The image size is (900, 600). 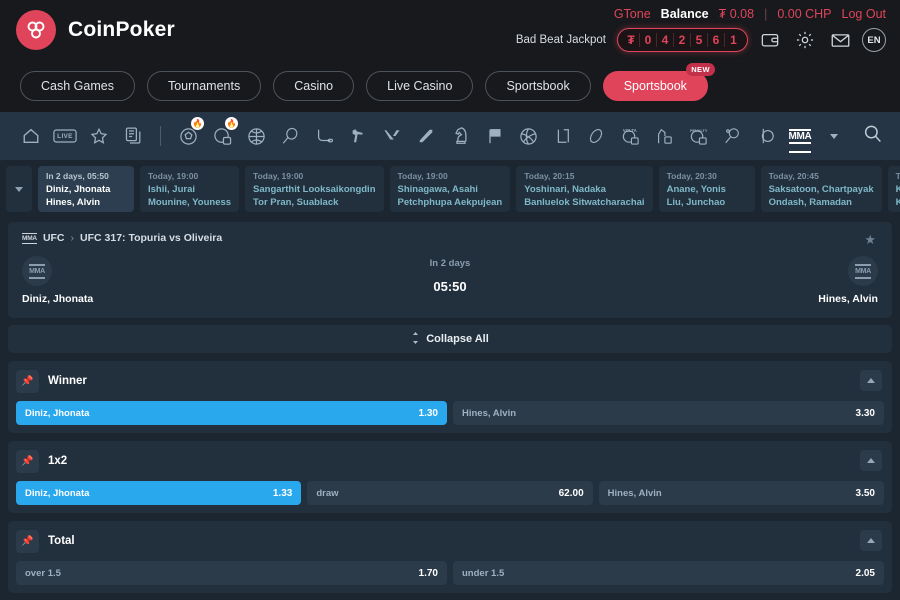 I want to click on nav-pill-cash-games: Cash Games, so click(x=77, y=86).